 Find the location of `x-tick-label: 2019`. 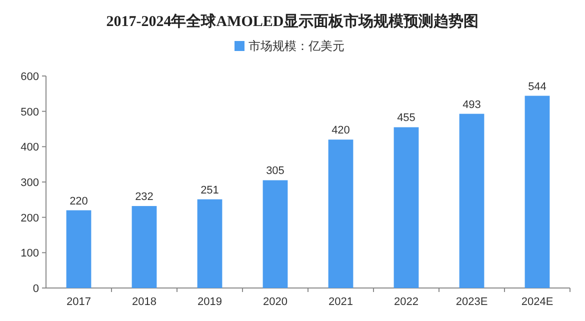

x-tick-label: 2019 is located at coordinates (210, 302).